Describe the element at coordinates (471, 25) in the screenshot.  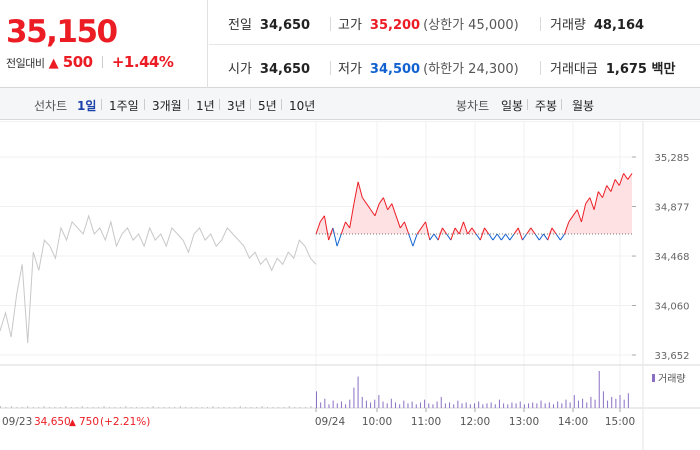
I see `stat-limit: (상한가 45,000)` at that location.